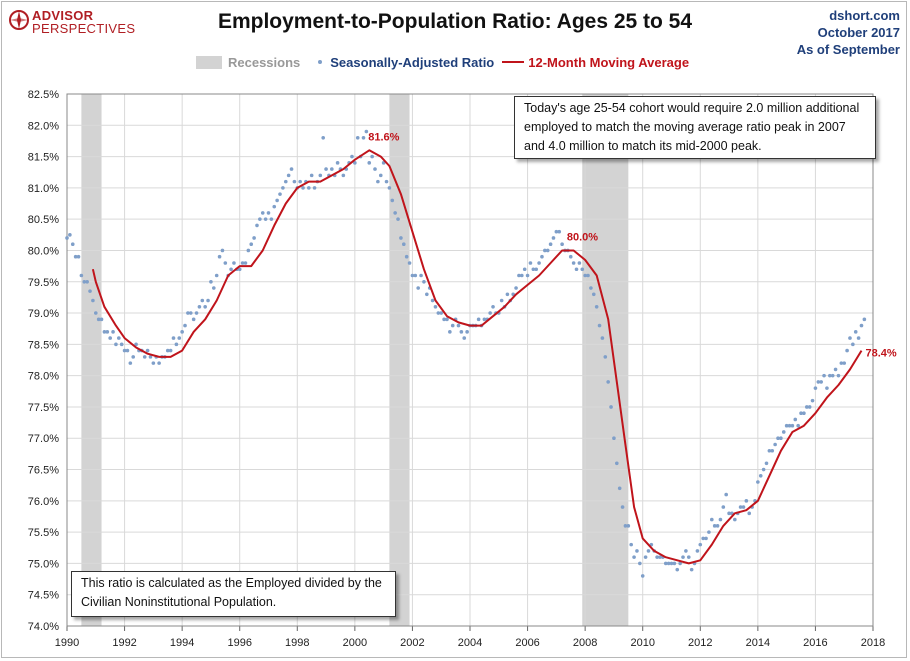 The height and width of the screenshot is (661, 910). What do you see at coordinates (642, 643) in the screenshot?
I see `x-tick-label: 2010` at bounding box center [642, 643].